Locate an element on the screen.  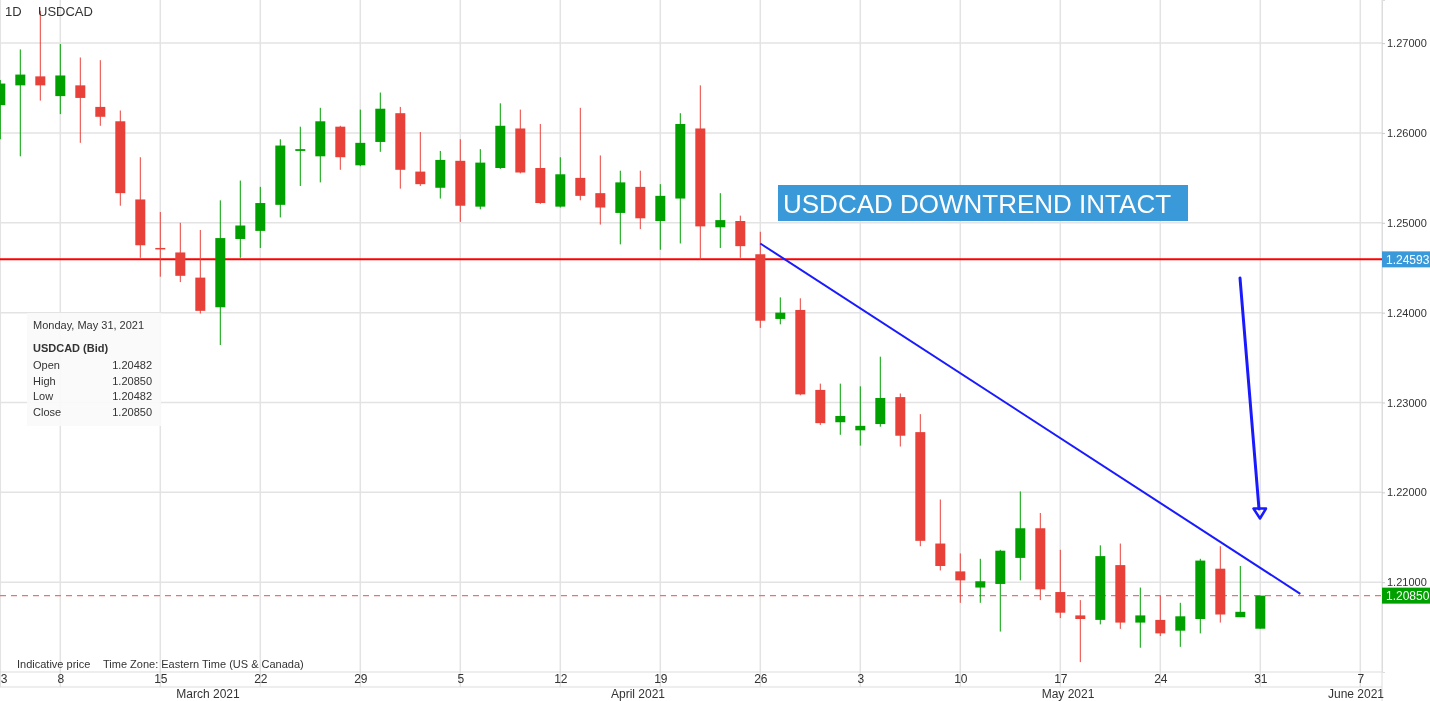
chart-subtitle: USDCAD is located at coordinates (65, 11).